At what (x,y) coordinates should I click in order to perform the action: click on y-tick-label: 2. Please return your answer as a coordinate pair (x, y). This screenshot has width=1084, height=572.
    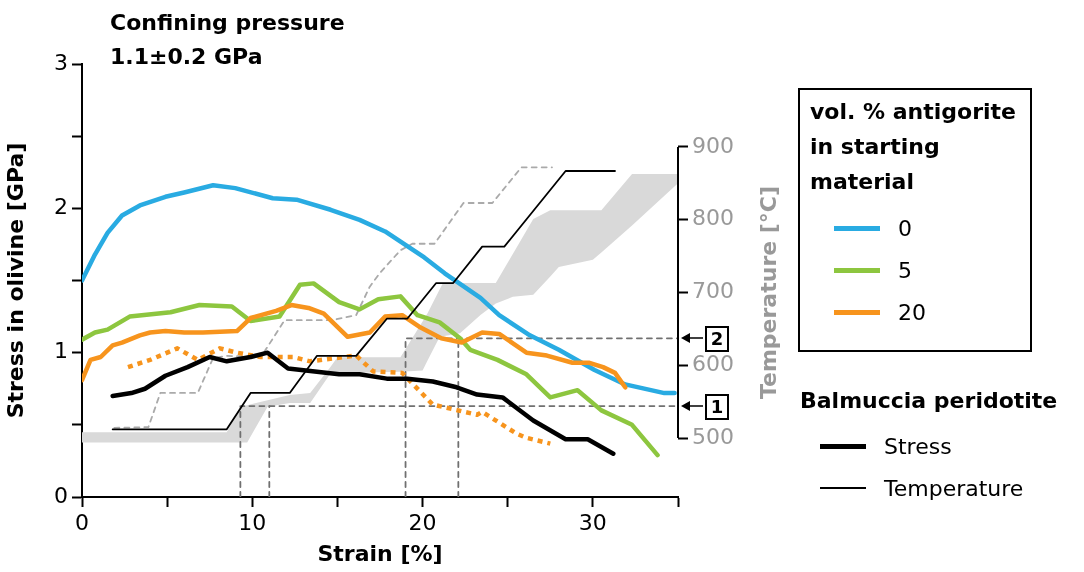
    Looking at the image, I should click on (61, 207).